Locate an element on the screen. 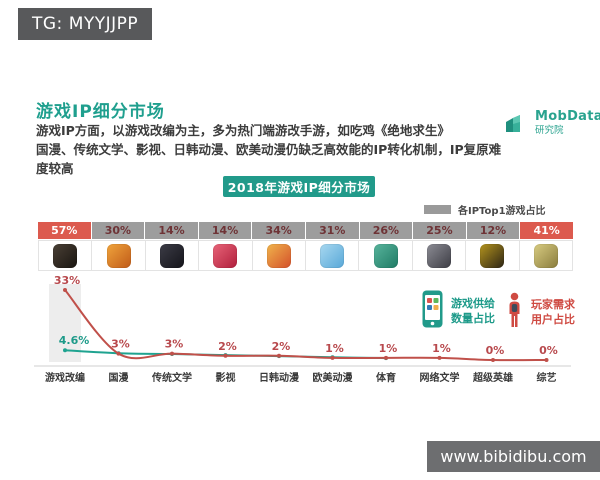 Image resolution: width=600 pixels, height=480 pixels. x-axis-label: 欧美动漫 is located at coordinates (333, 377).